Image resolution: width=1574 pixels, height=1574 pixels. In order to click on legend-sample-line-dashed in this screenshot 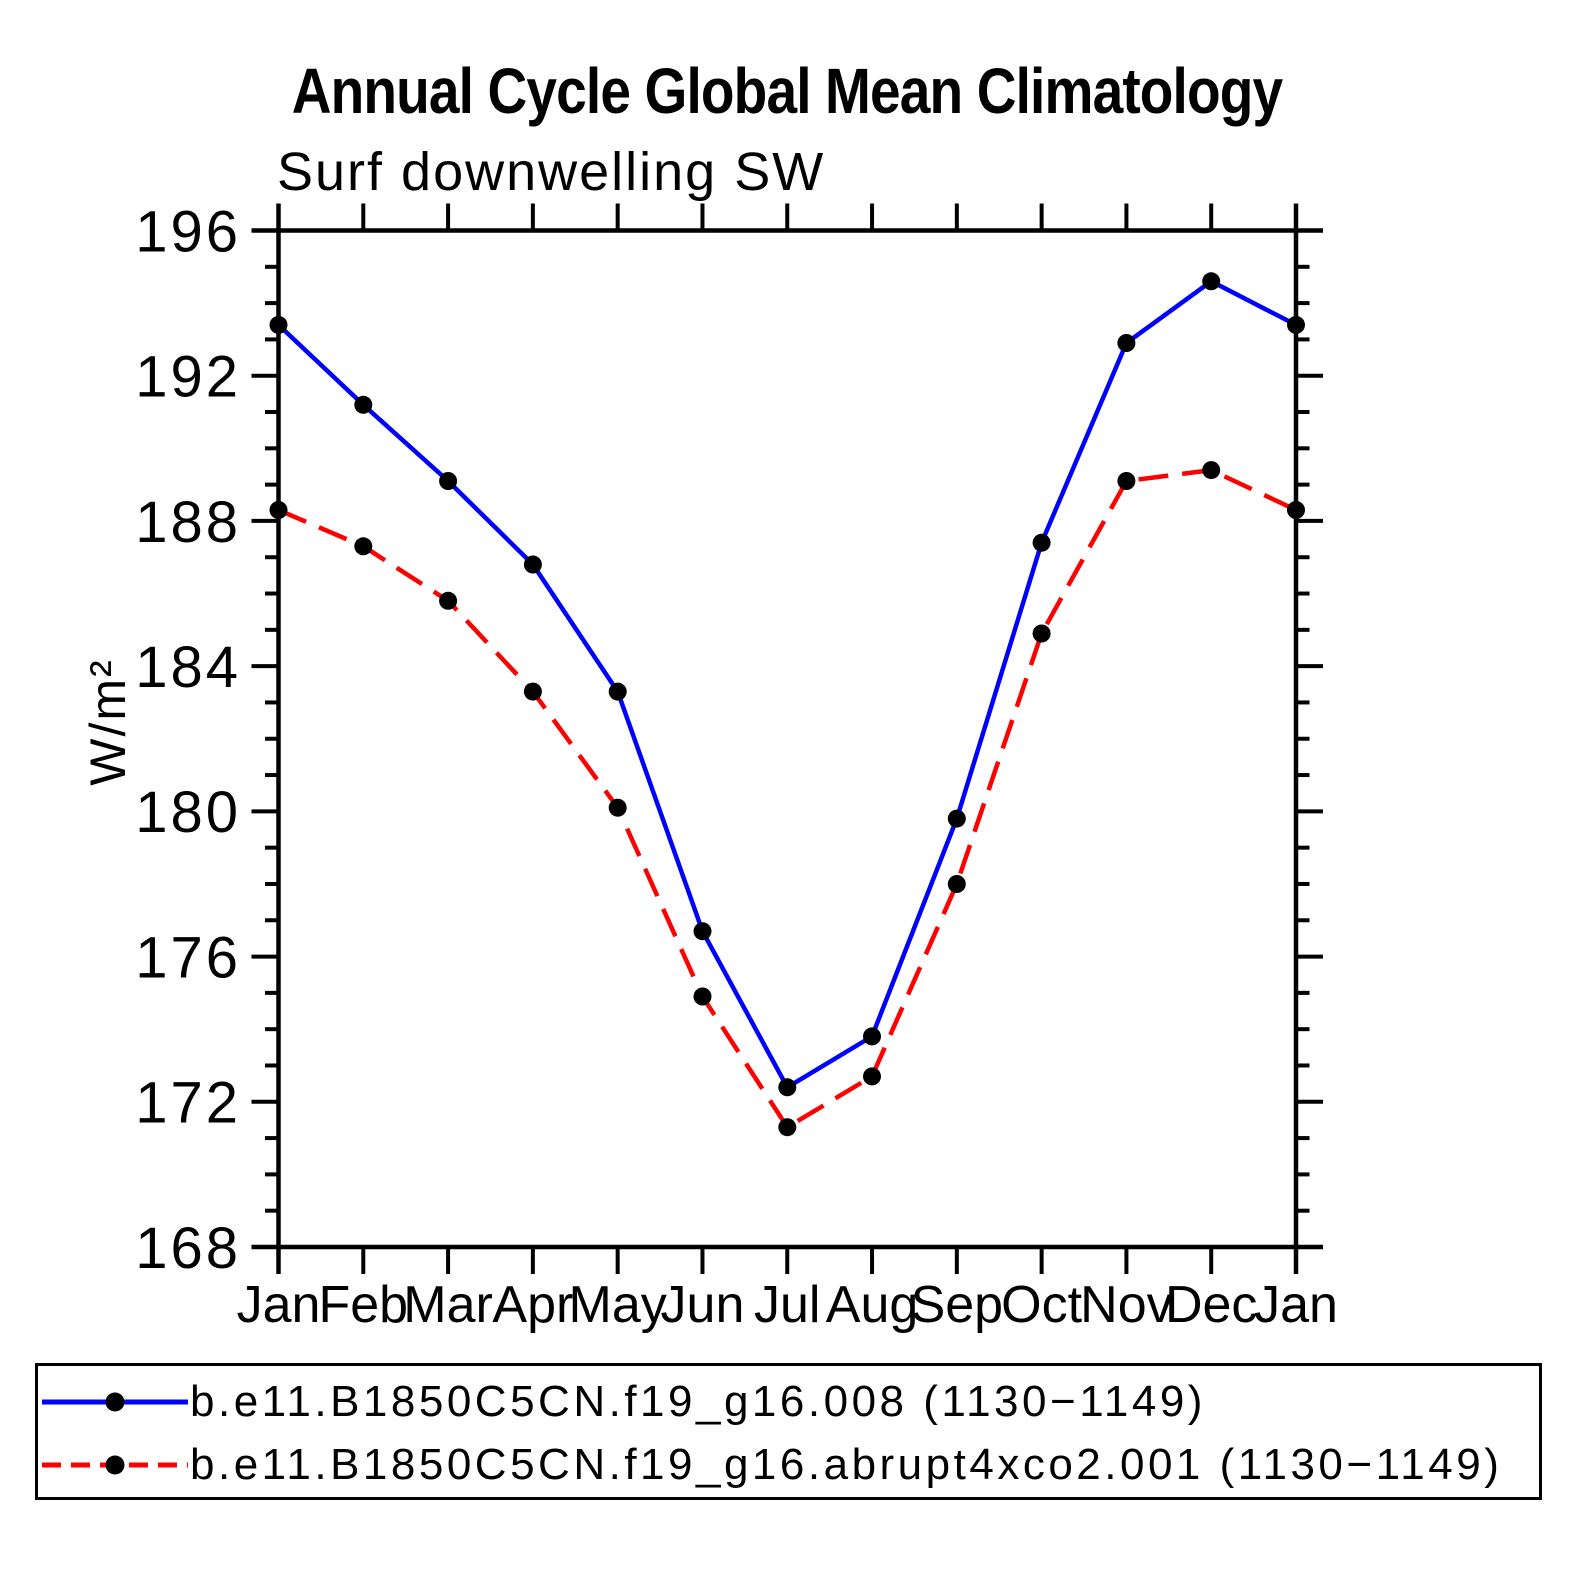, I will do `click(115, 1465)`.